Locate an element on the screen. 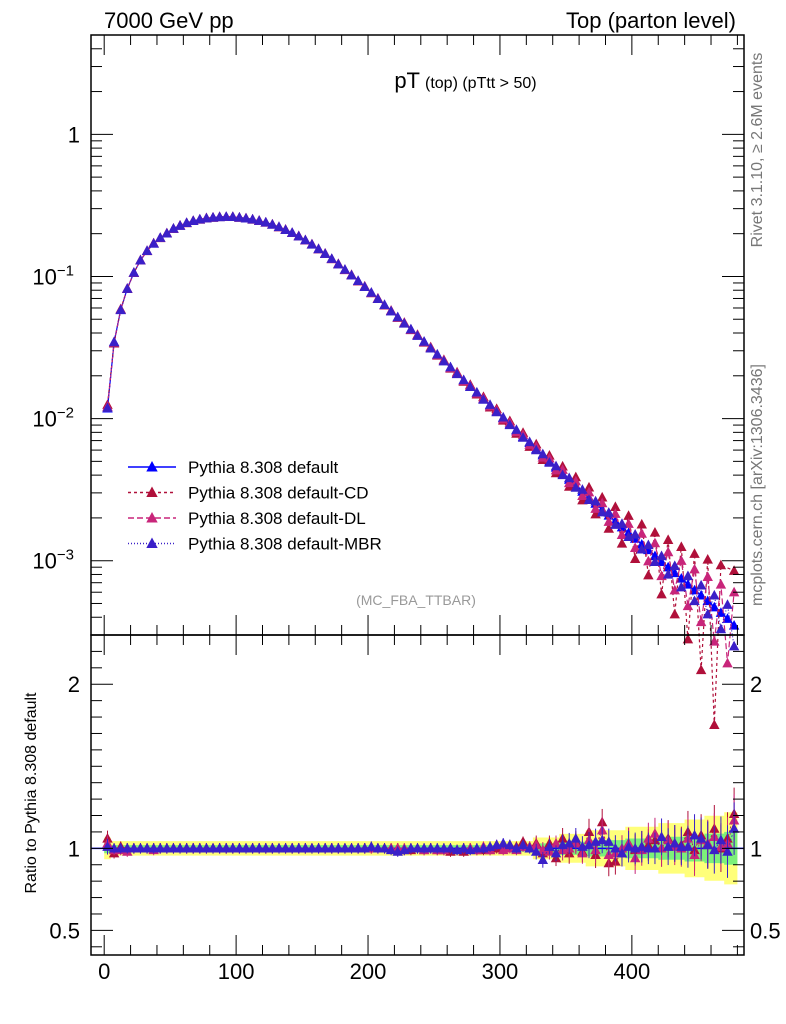 The image size is (786, 1024). header-right: Top (parton level) is located at coordinates (651, 20).